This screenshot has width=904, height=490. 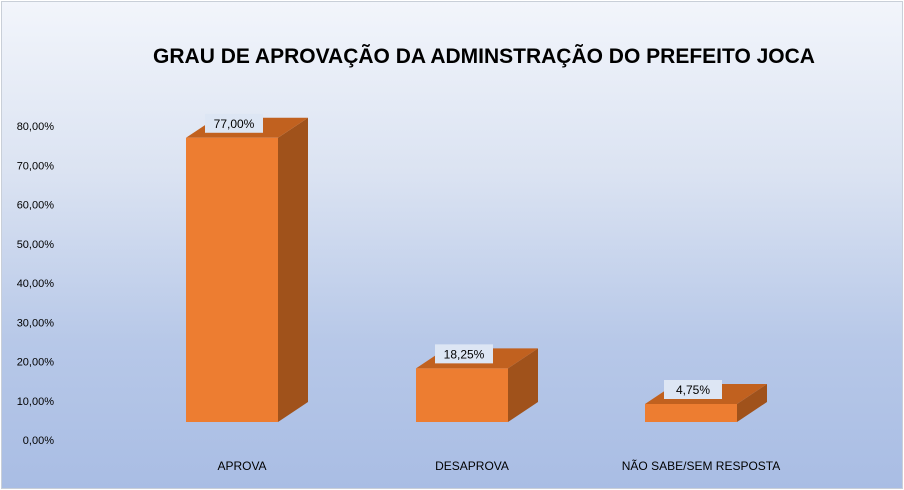 What do you see at coordinates (36, 245) in the screenshot?
I see `y-tick-label: 50,00%` at bounding box center [36, 245].